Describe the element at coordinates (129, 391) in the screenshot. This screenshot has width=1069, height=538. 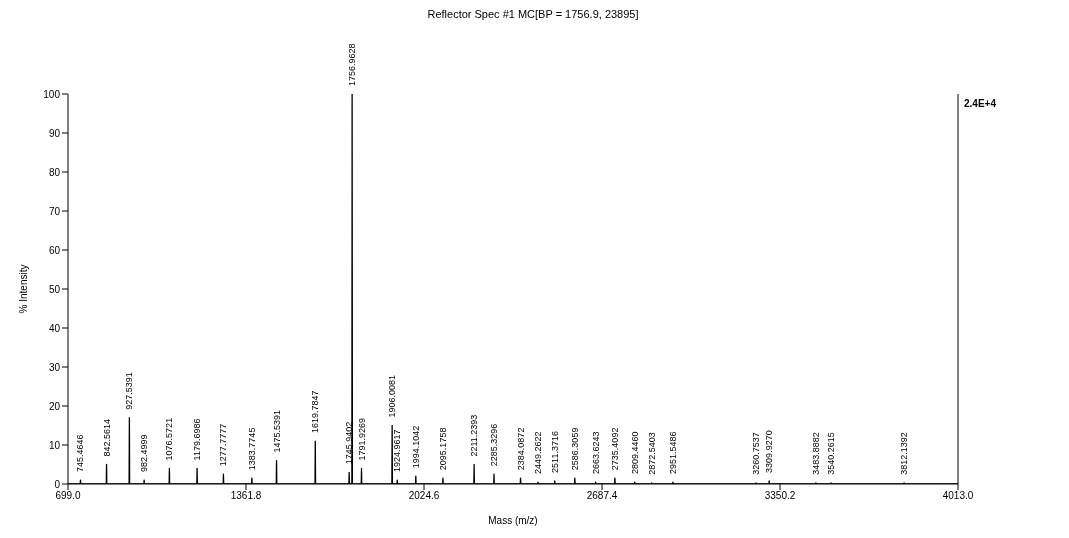
I see `annotation: 927.5391` at that location.